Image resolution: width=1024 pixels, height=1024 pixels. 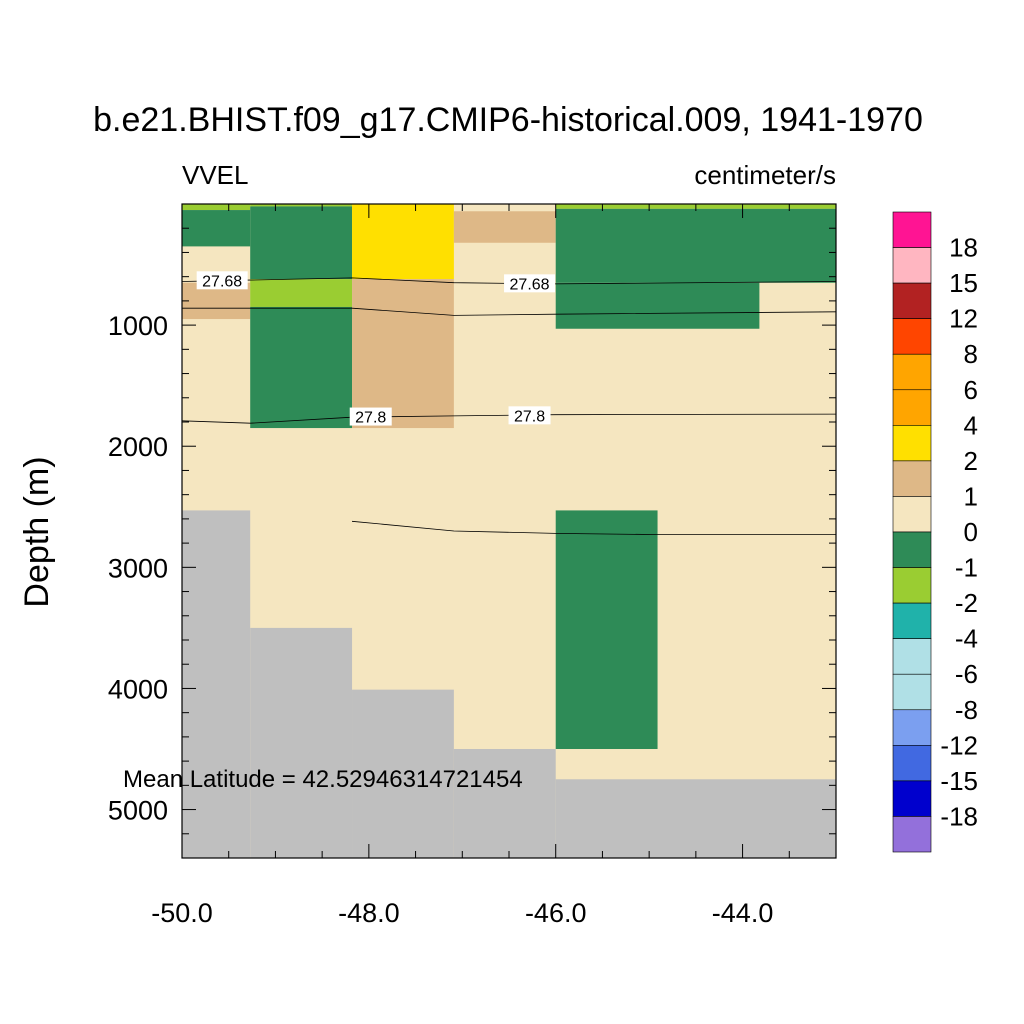 I want to click on colorbar-label: -15, so click(x=959, y=781).